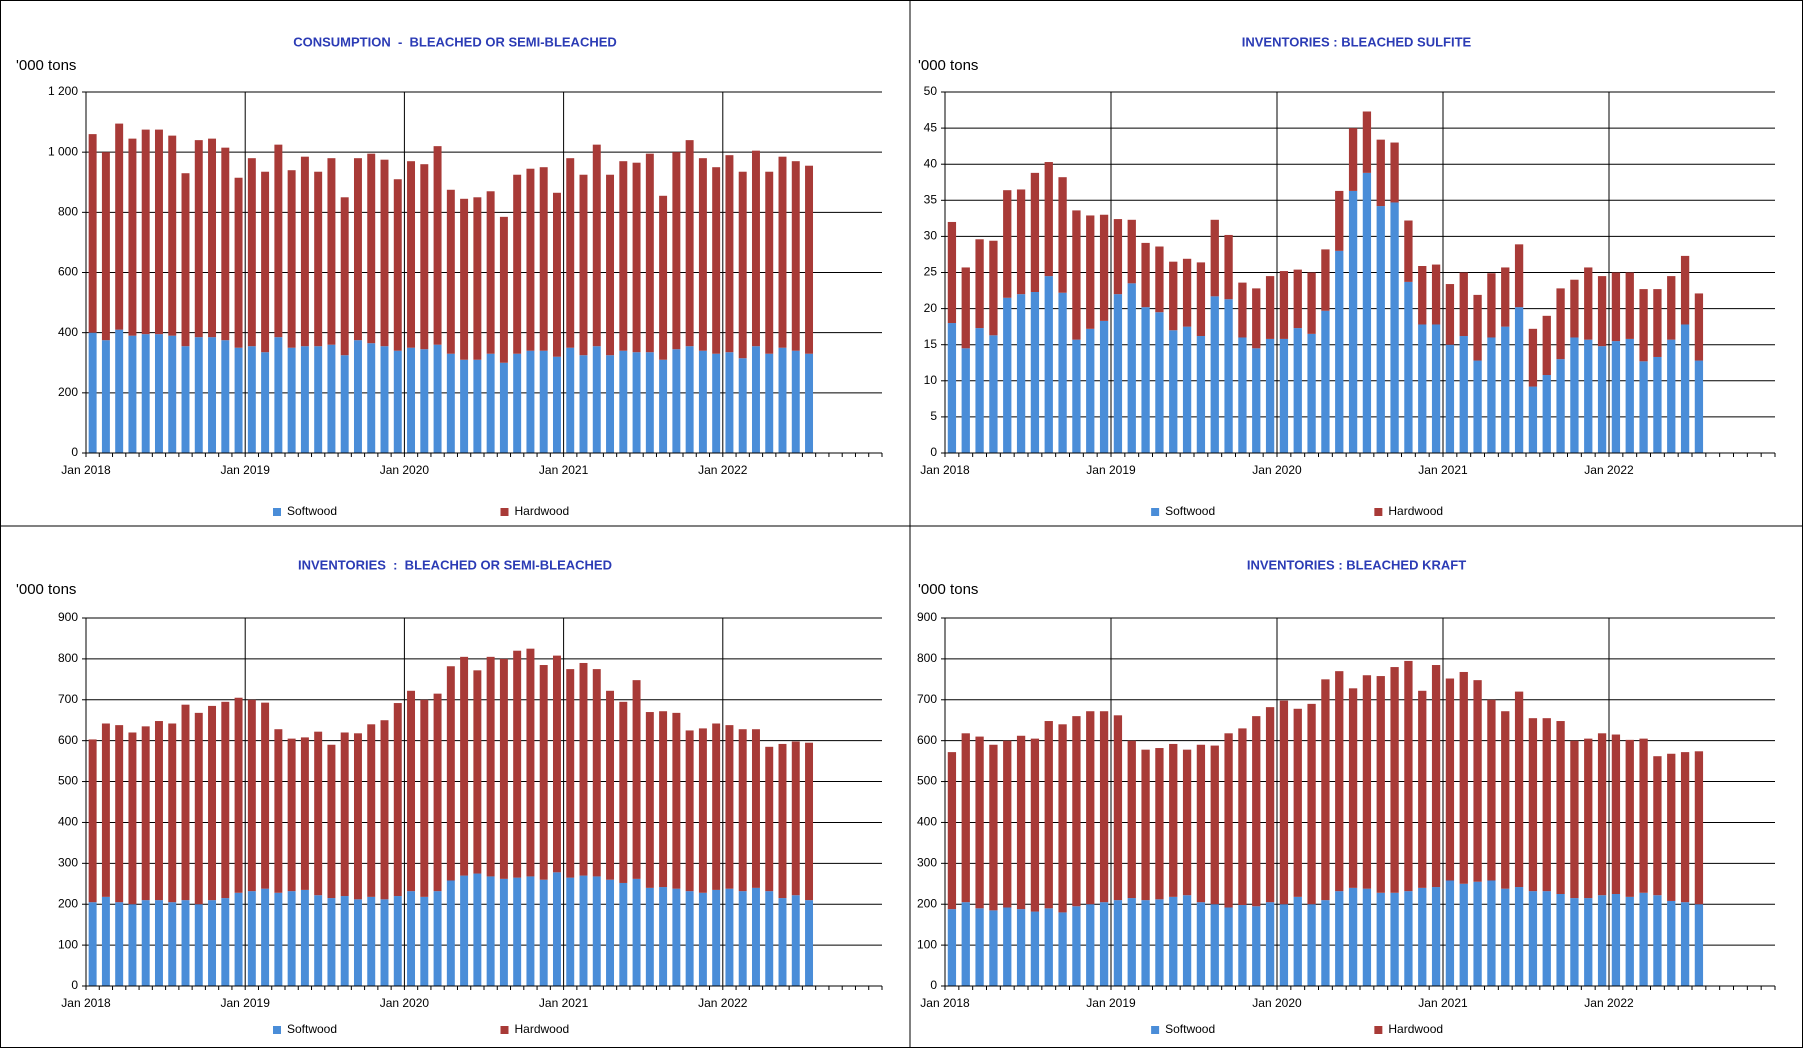 This screenshot has height=1048, width=1803. I want to click on y-tick-label: 30, so click(931, 236).